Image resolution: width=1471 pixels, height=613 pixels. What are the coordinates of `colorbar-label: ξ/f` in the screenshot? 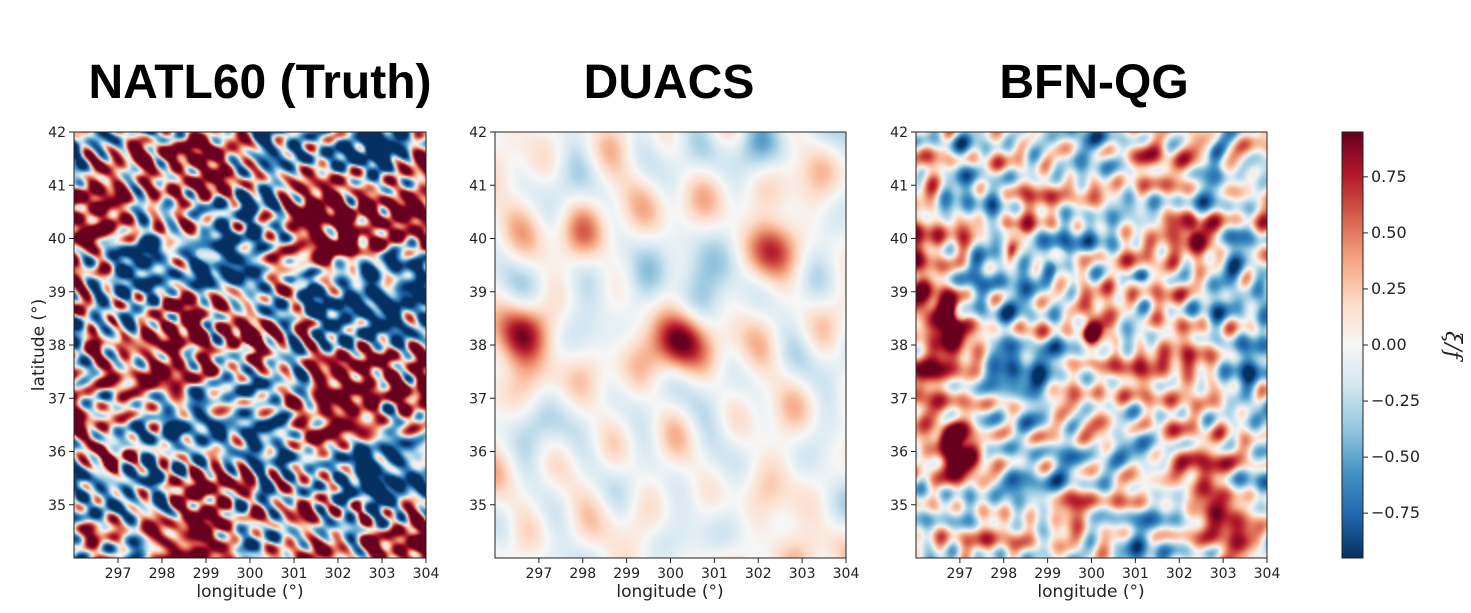 It's located at (1452, 347).